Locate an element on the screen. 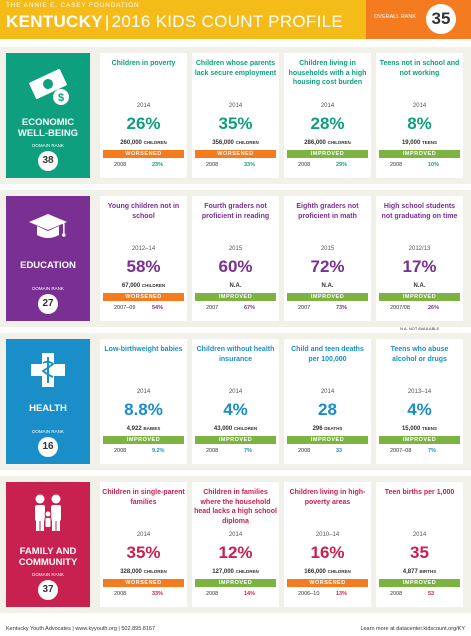 This screenshot has height=636, width=471. domain-name: FAMILY AND COMMUNITY is located at coordinates (48, 557).